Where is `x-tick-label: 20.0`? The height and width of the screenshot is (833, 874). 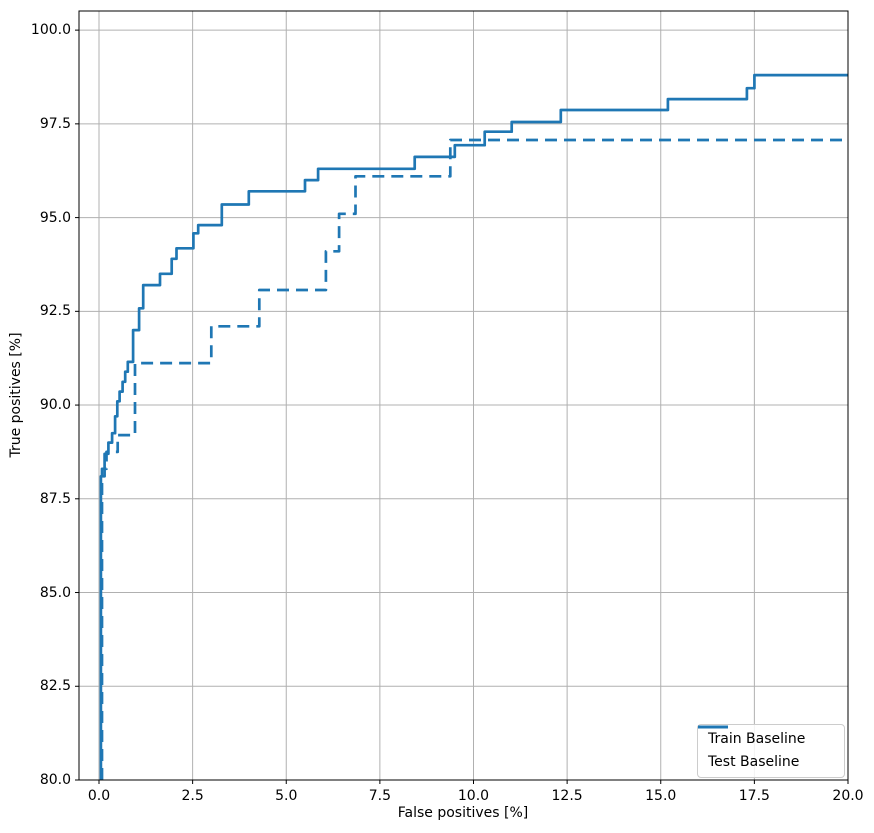
x-tick-label: 20.0 is located at coordinates (848, 796).